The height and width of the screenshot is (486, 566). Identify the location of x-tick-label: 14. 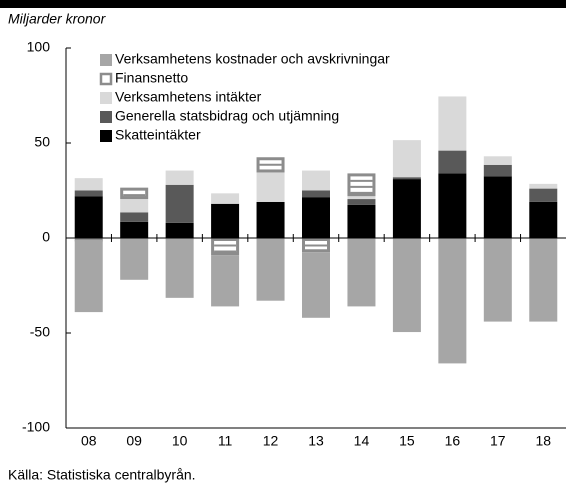
(362, 441).